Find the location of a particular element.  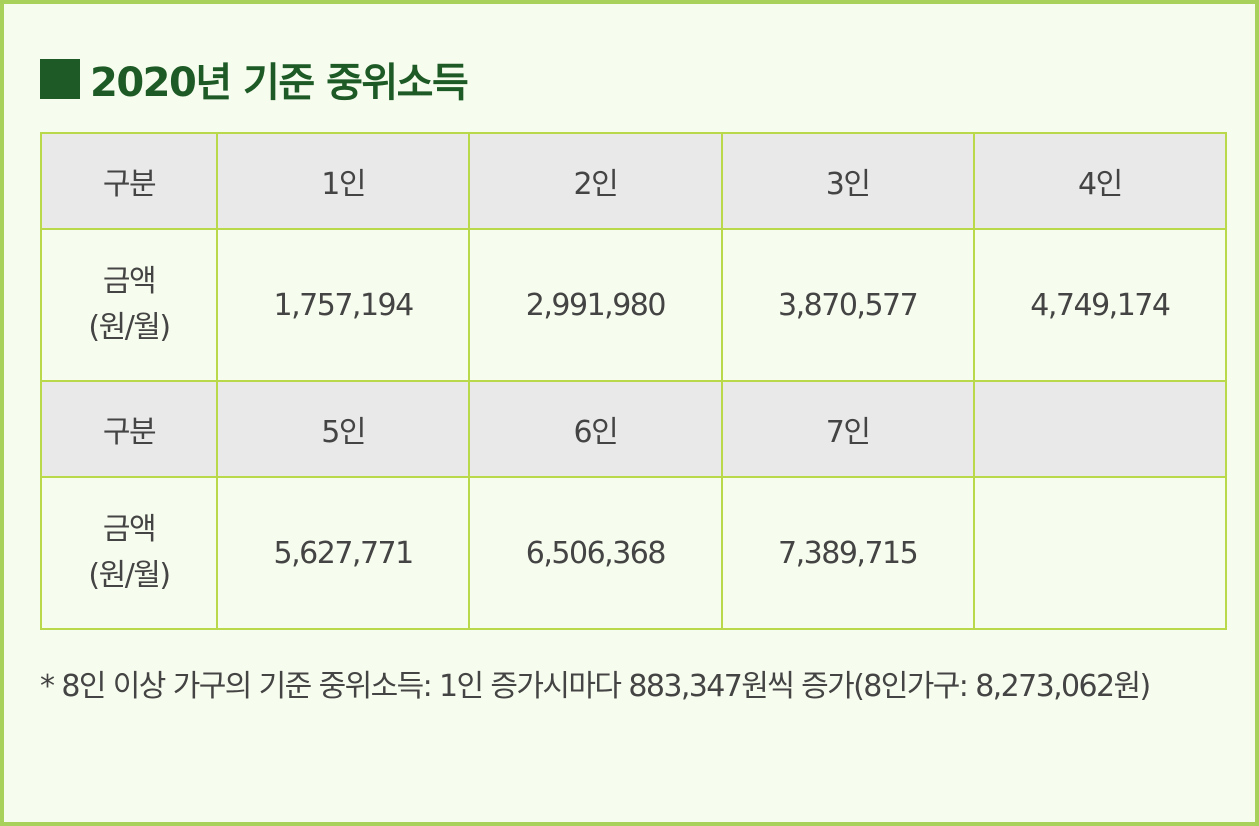

amount-cell-1: 1,757,194 is located at coordinates (343, 305).